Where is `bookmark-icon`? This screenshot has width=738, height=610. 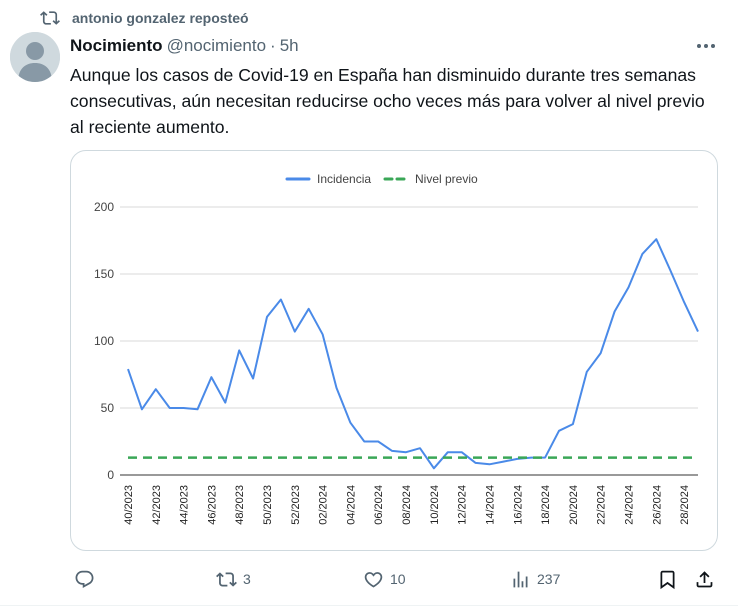 bookmark-icon is located at coordinates (667, 579).